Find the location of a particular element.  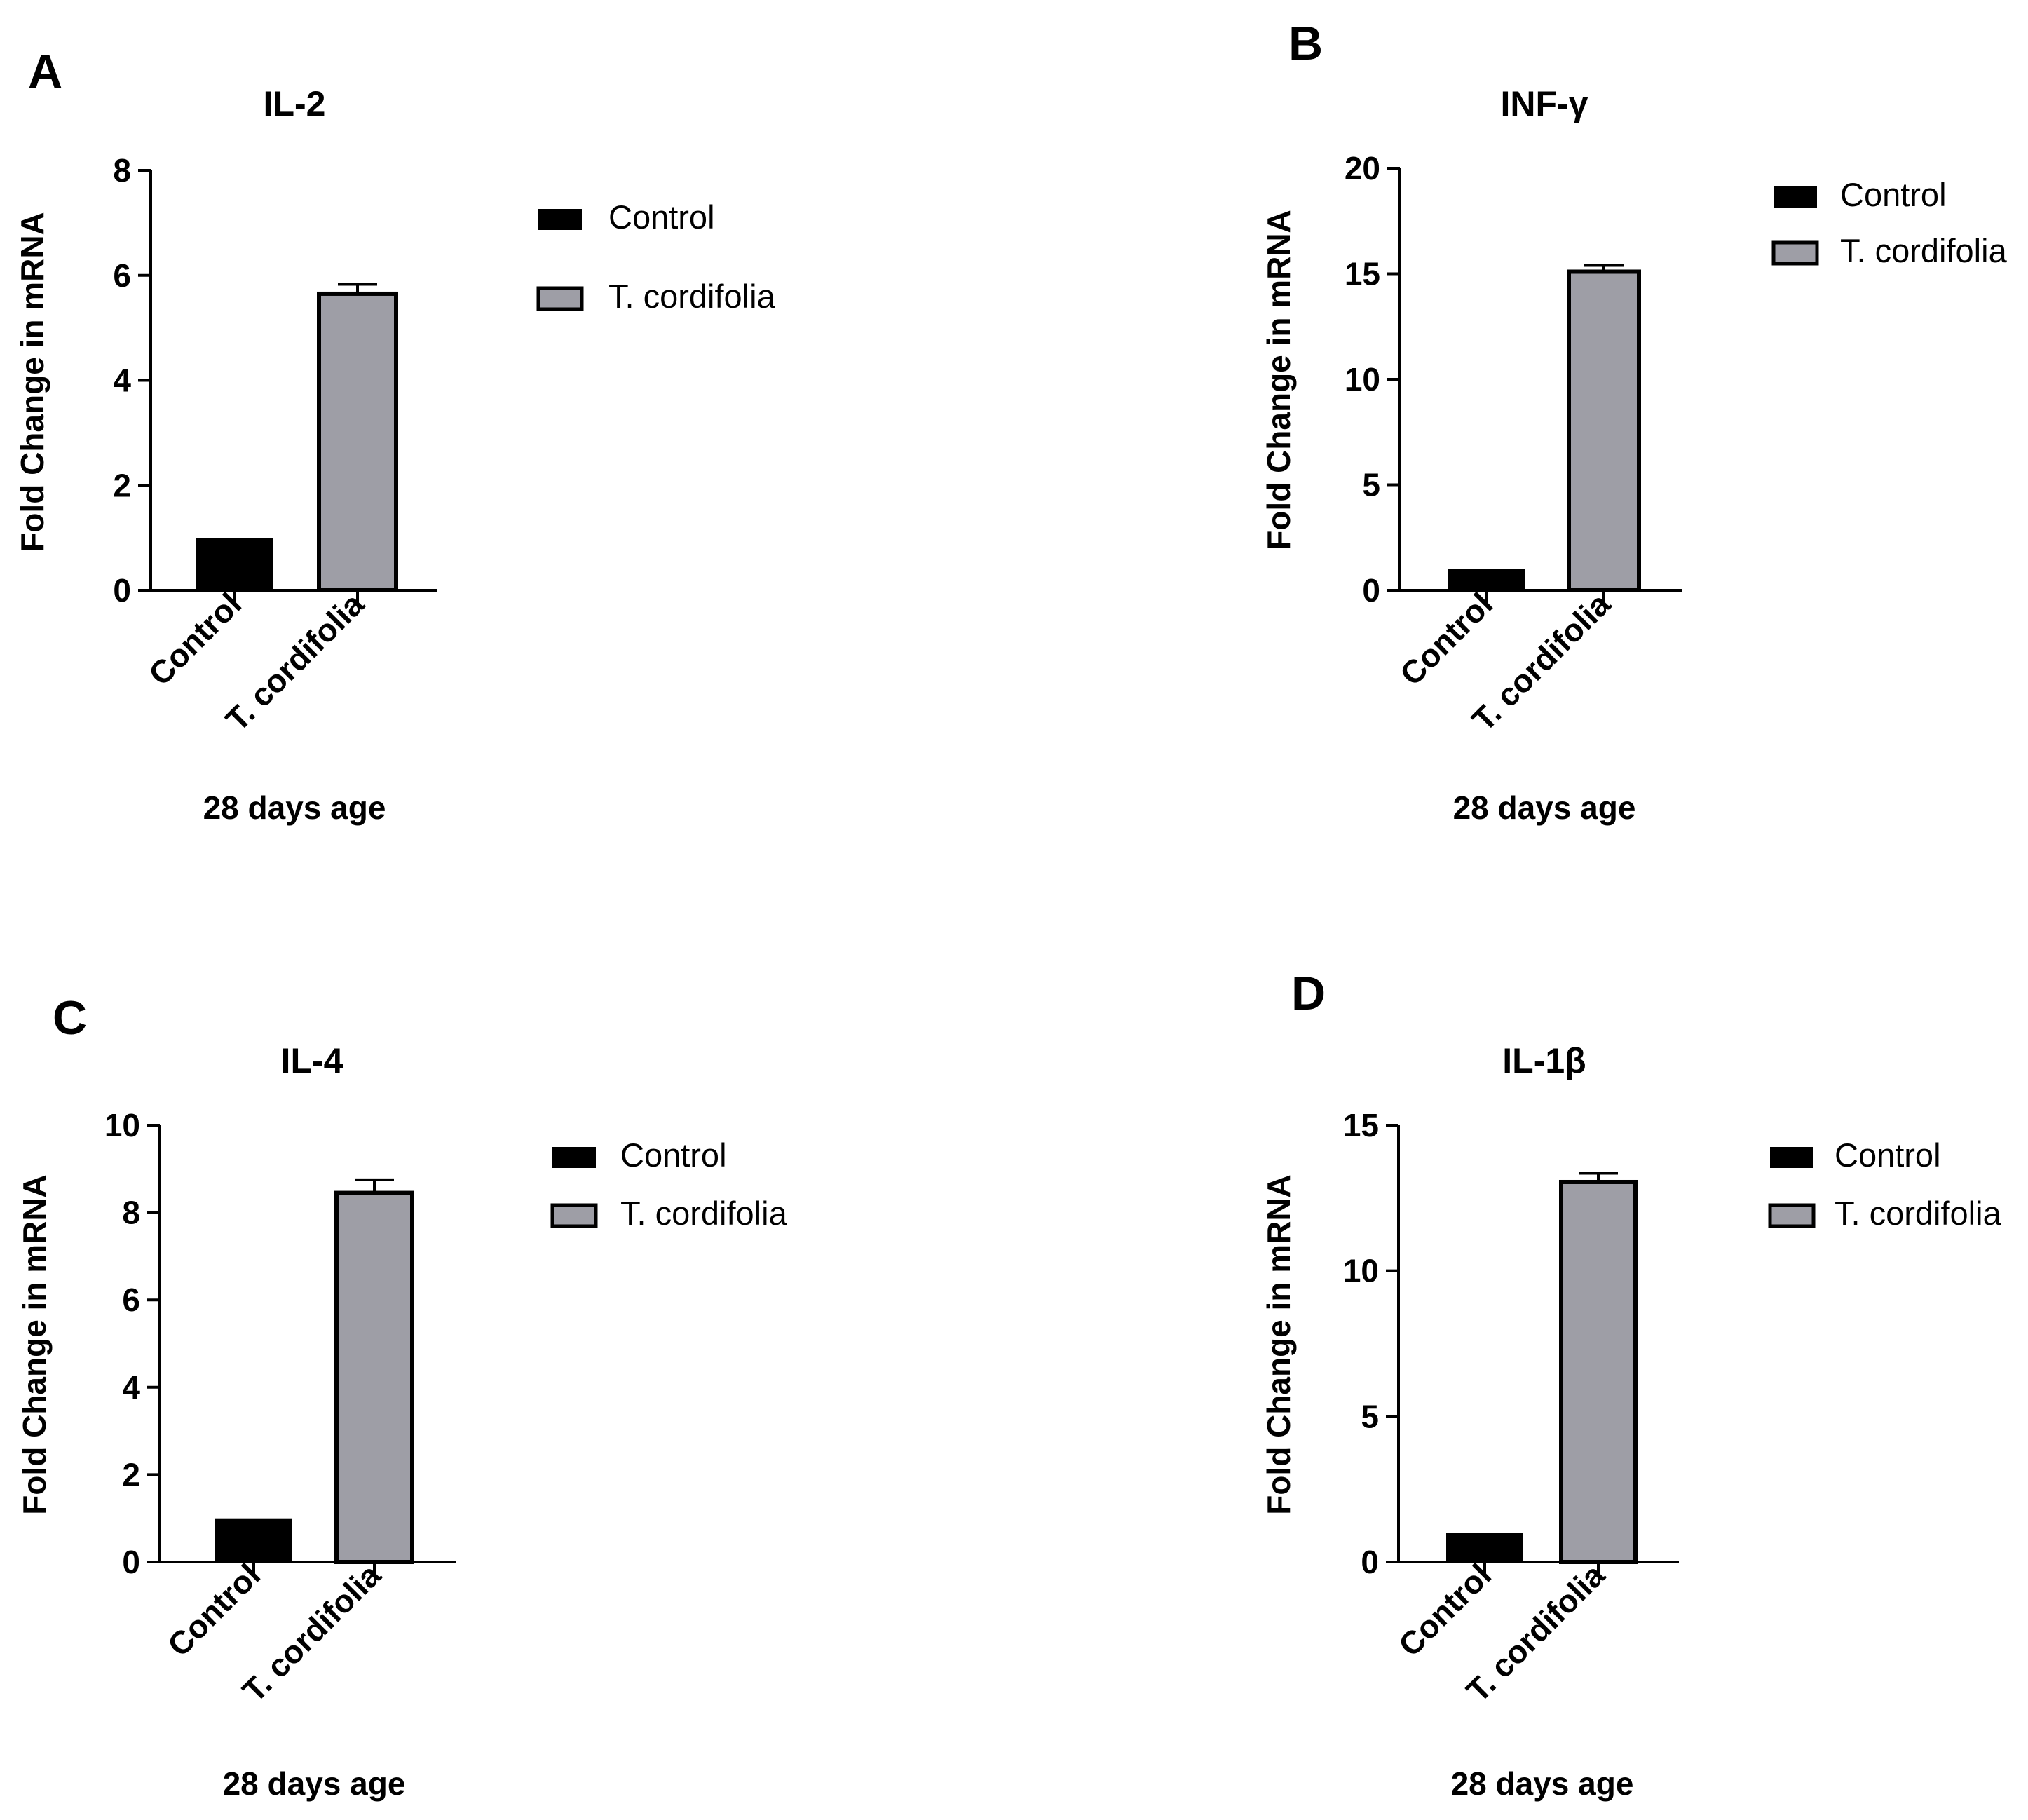

panel-letter: A is located at coordinates (45, 71).